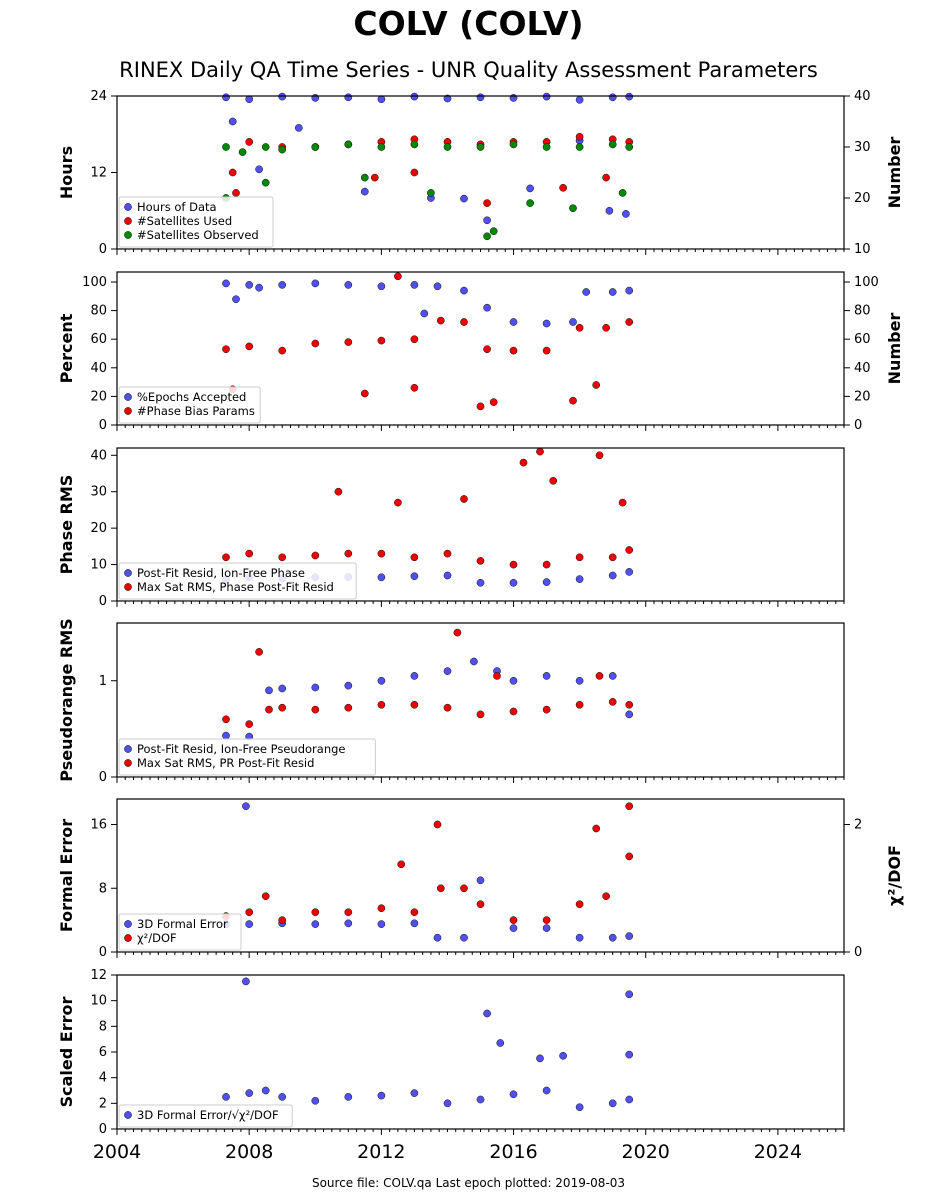 Image resolution: width=937 pixels, height=1200 pixels. What do you see at coordinates (94, 282) in the screenshot?
I see `y-tick-label: 100` at bounding box center [94, 282].